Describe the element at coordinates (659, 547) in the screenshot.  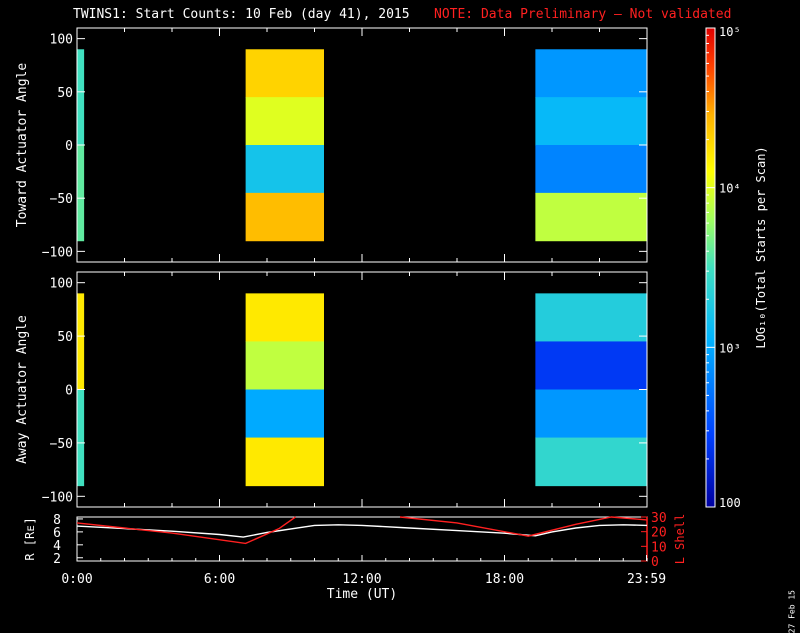
I see `y-tick-right-label: 10` at that location.